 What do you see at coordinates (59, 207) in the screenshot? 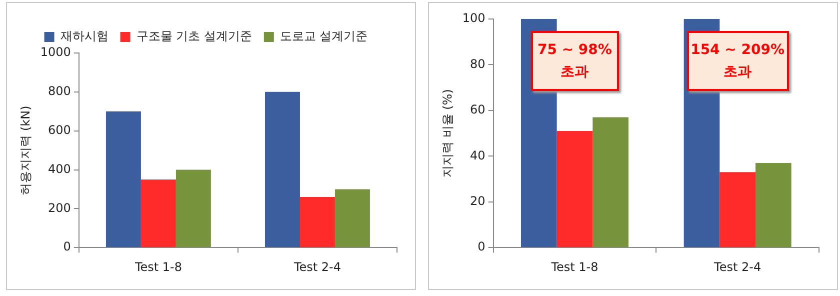
I see `y-tick-label: 200` at bounding box center [59, 207].